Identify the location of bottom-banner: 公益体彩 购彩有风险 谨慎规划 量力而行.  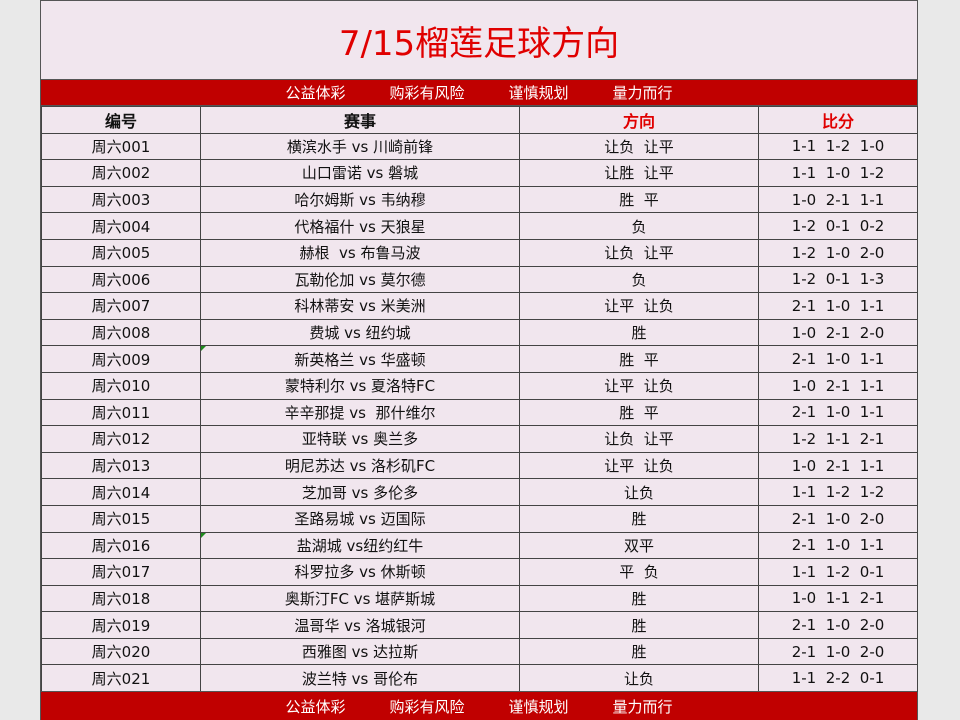
(479, 705).